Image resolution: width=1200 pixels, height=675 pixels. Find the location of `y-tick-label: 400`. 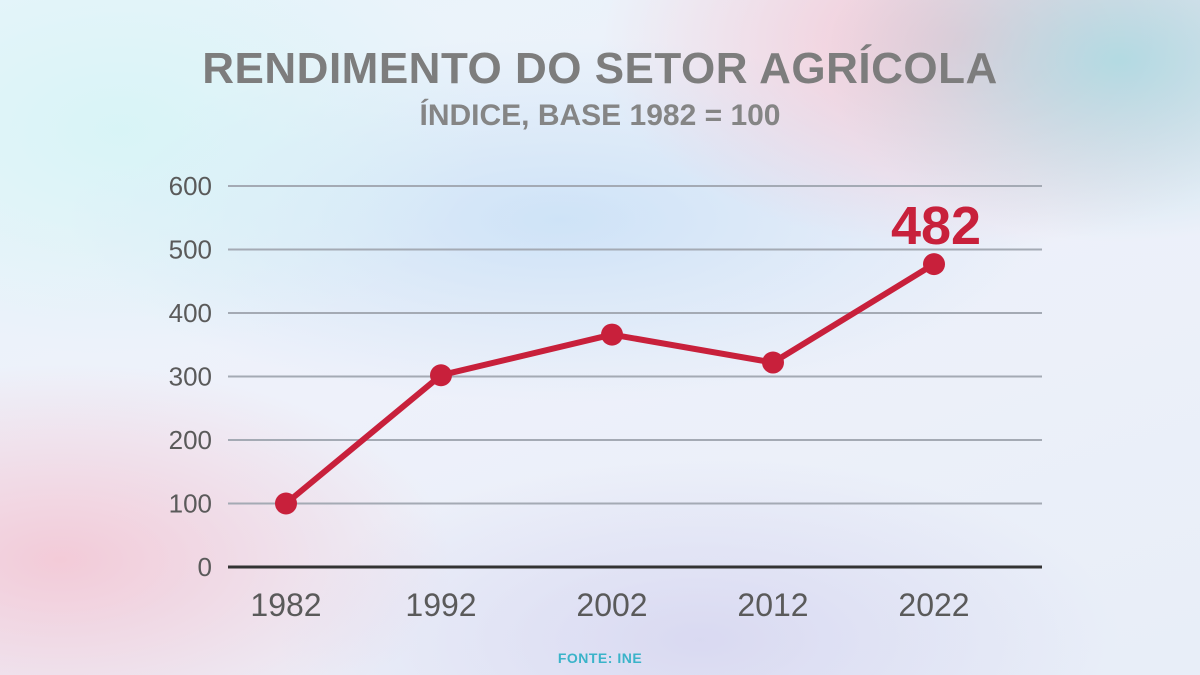

y-tick-label: 400 is located at coordinates (190, 313).